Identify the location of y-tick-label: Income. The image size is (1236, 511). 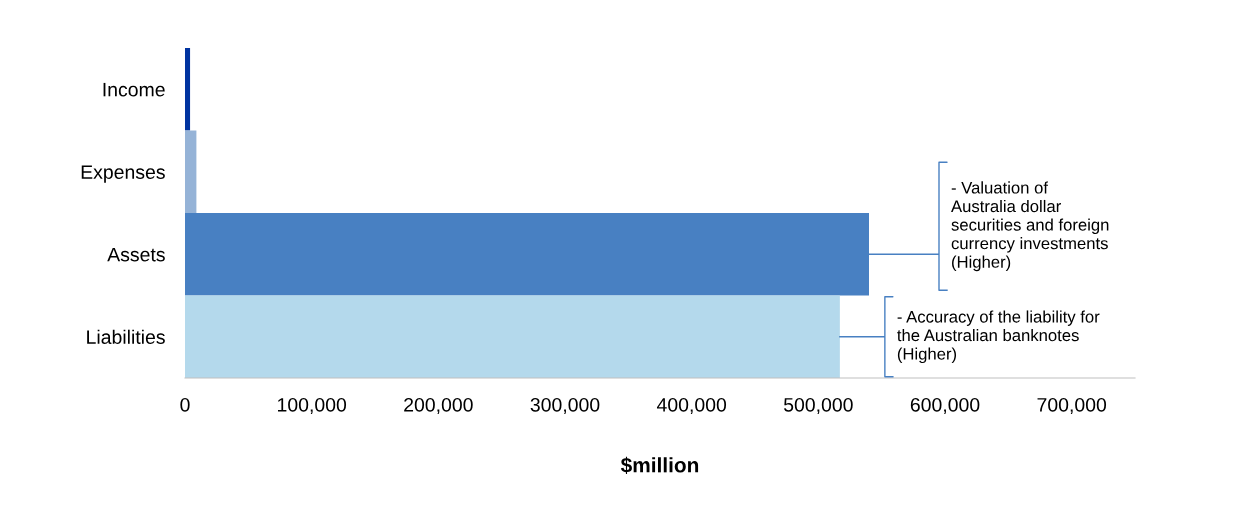
(134, 89).